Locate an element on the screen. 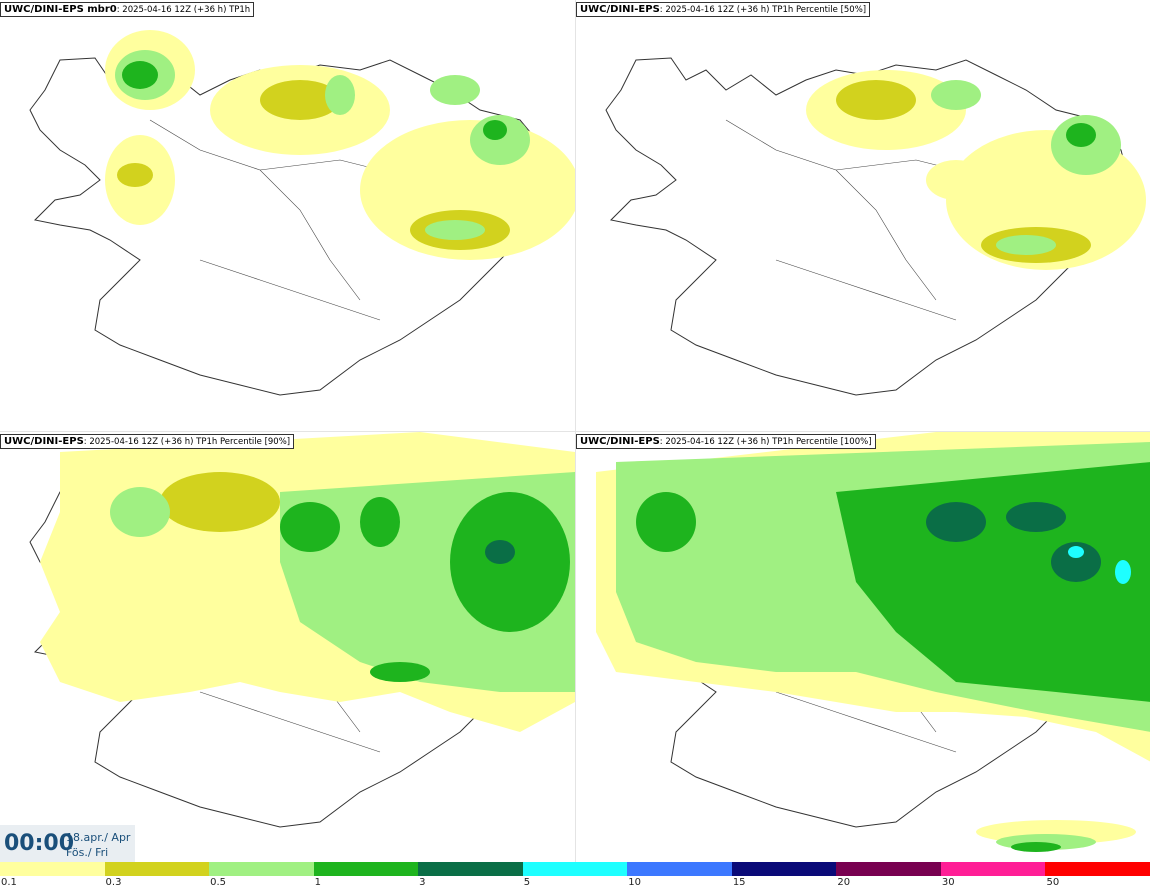  valid-time-box: 00:00 18.apr./ Apr Fös./ Fri is located at coordinates (67, 843).